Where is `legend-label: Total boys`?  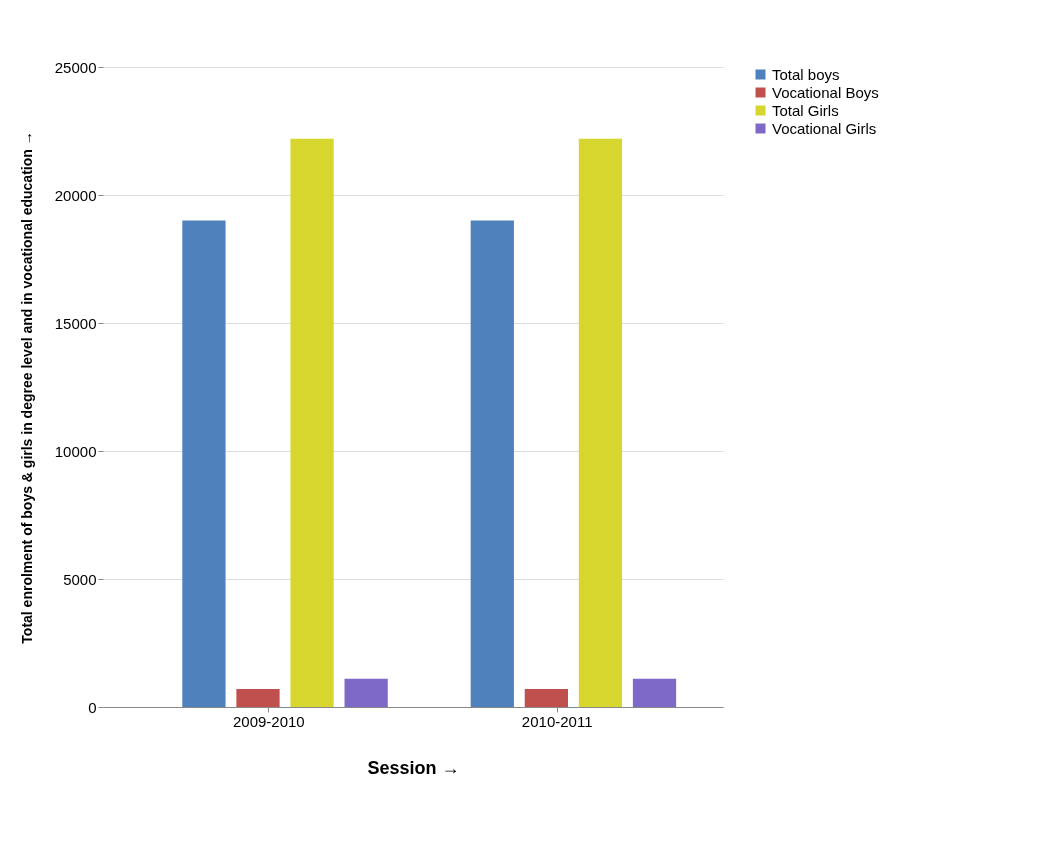
legend-label: Total boys is located at coordinates (806, 74).